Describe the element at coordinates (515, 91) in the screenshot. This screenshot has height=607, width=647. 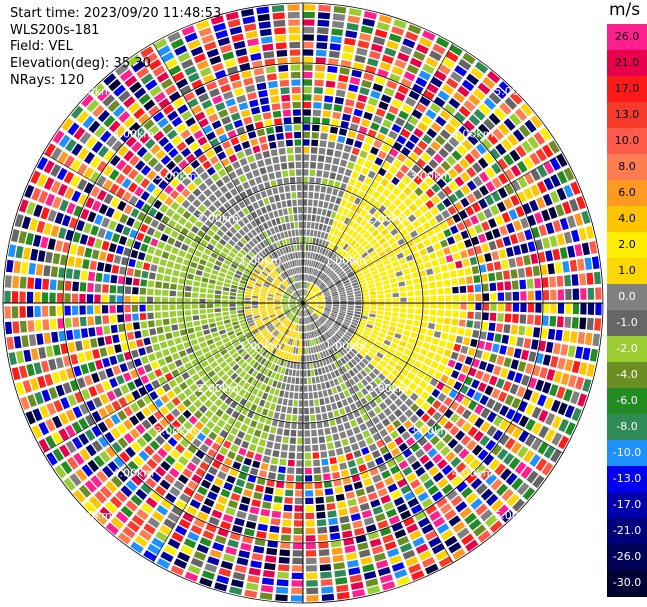
I see `range-ring-label: 5.00km` at that location.